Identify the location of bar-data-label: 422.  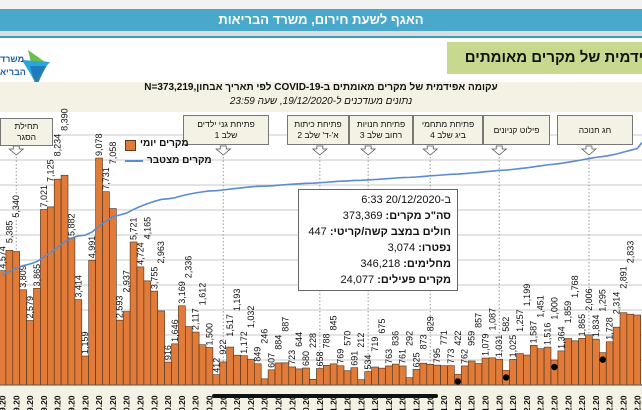
(458, 338).